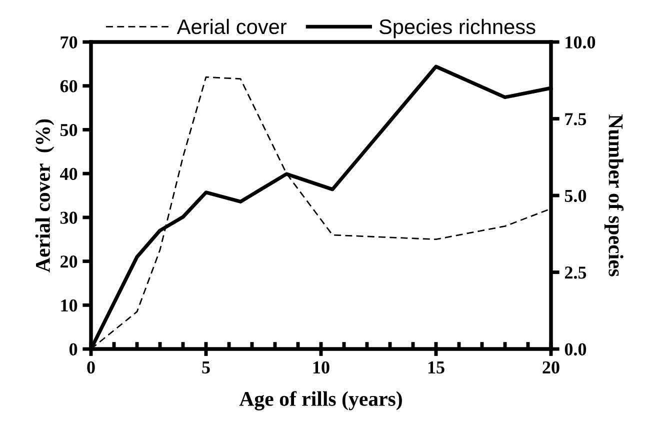 Image resolution: width=648 pixels, height=426 pixels. Describe the element at coordinates (69, 86) in the screenshot. I see `y-tick-label: 60` at that location.